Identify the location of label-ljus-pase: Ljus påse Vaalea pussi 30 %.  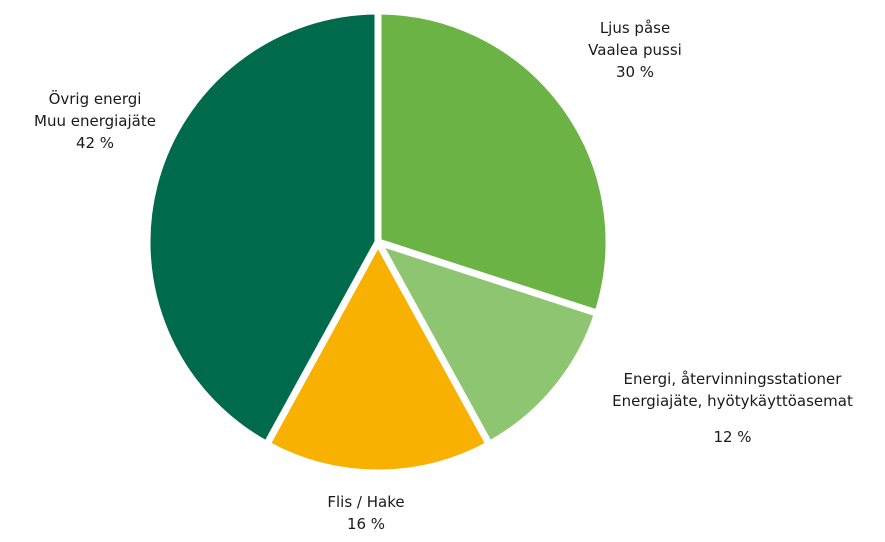
(635, 50).